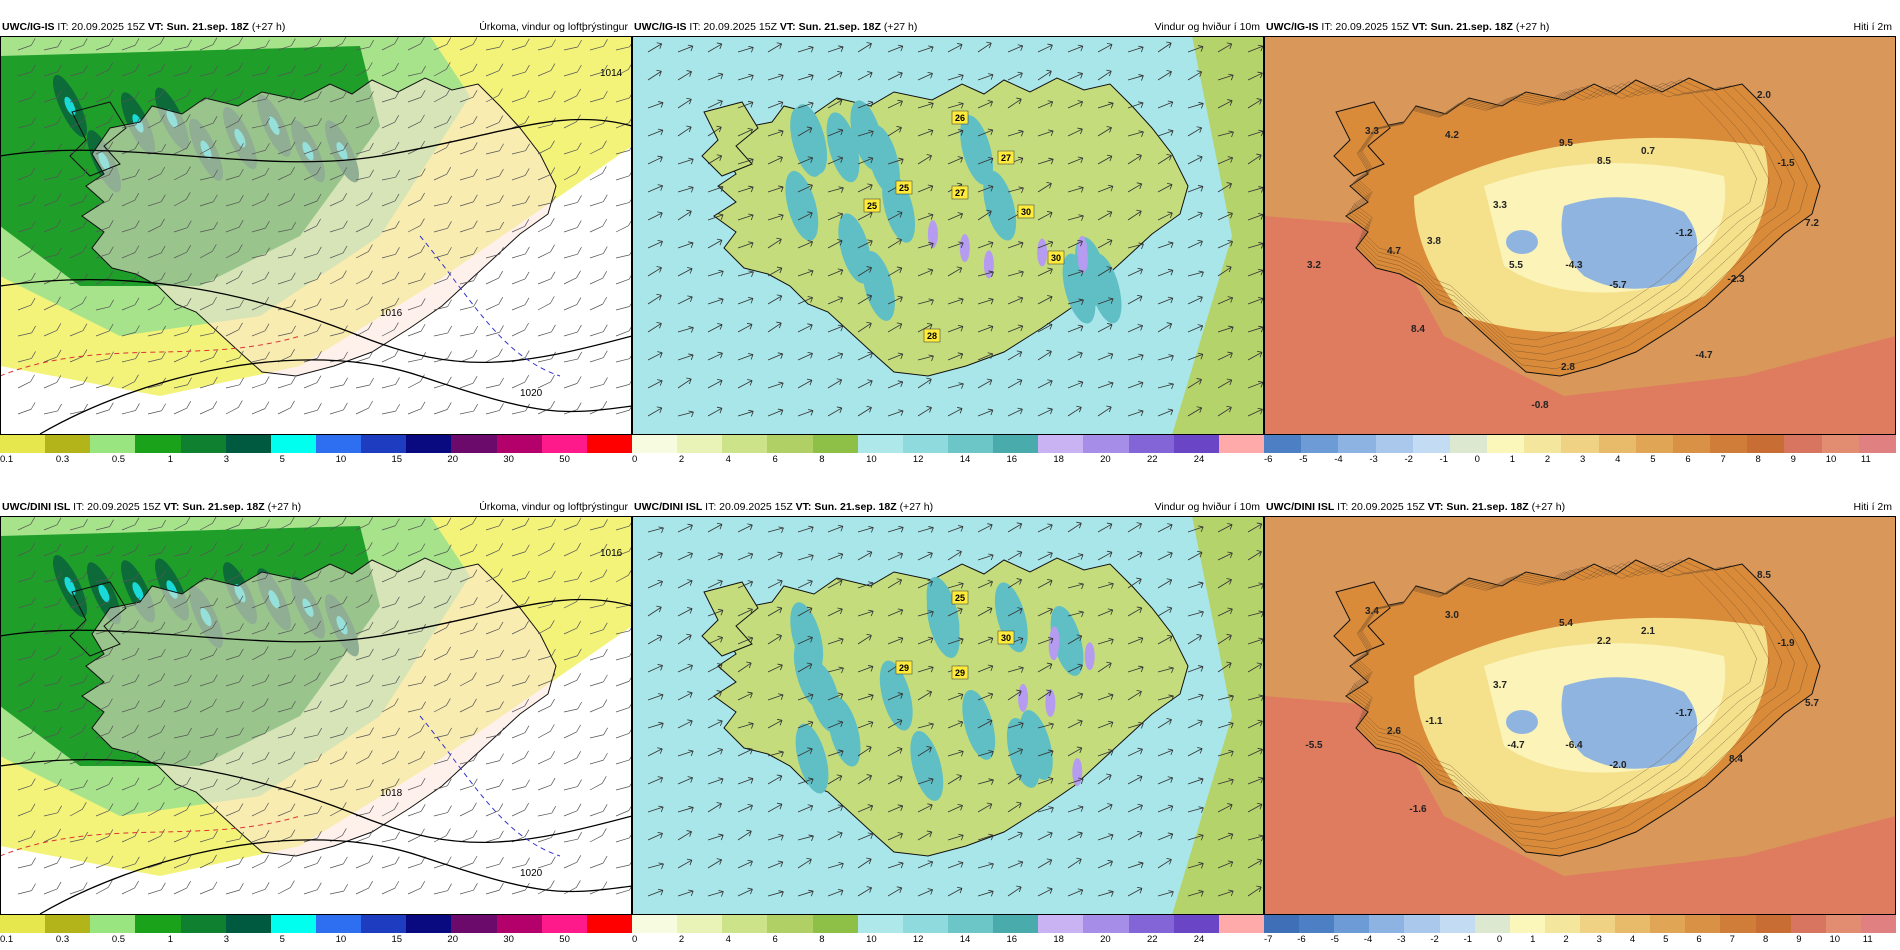 The width and height of the screenshot is (1900, 950). What do you see at coordinates (1268, 459) in the screenshot?
I see `colorbar-tick-label: -6` at bounding box center [1268, 459].